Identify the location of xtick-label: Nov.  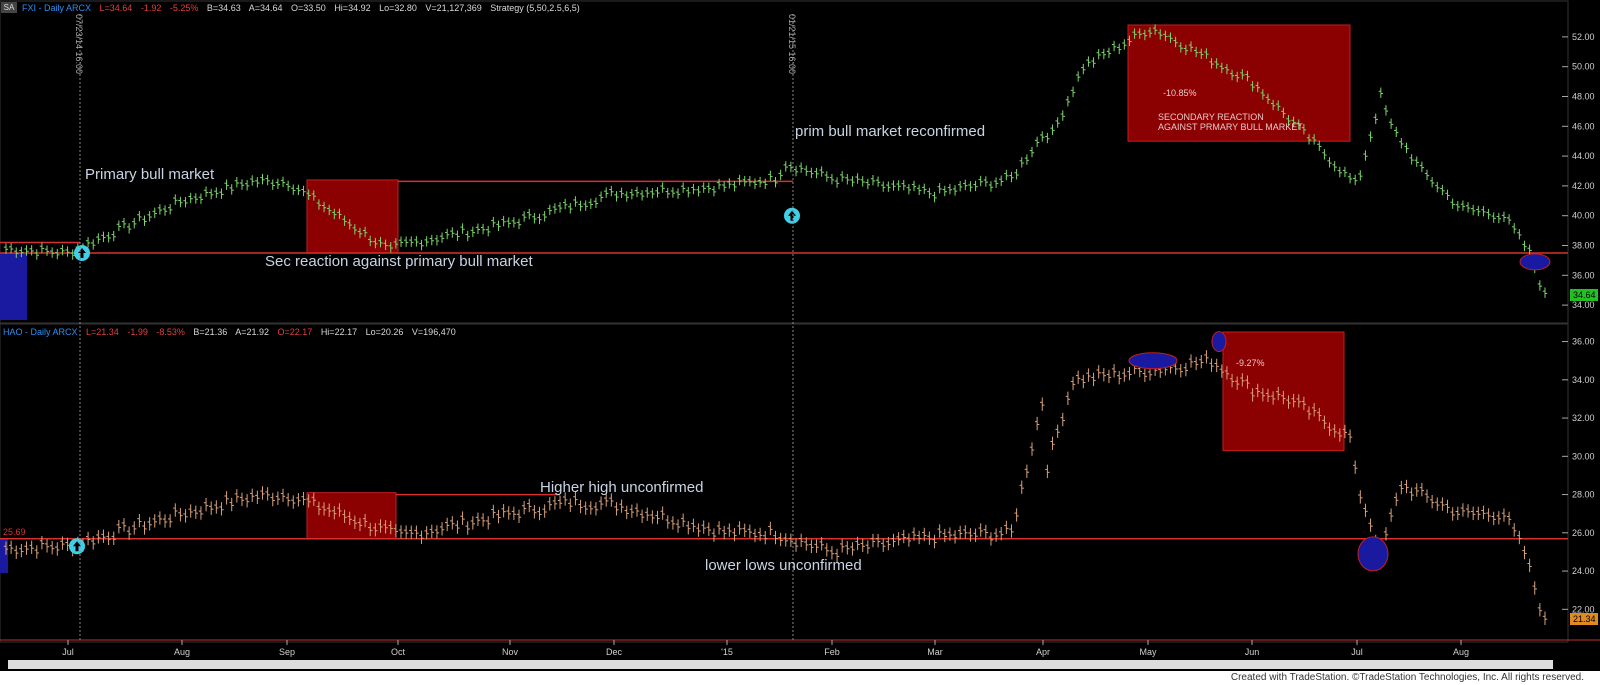
(510, 652).